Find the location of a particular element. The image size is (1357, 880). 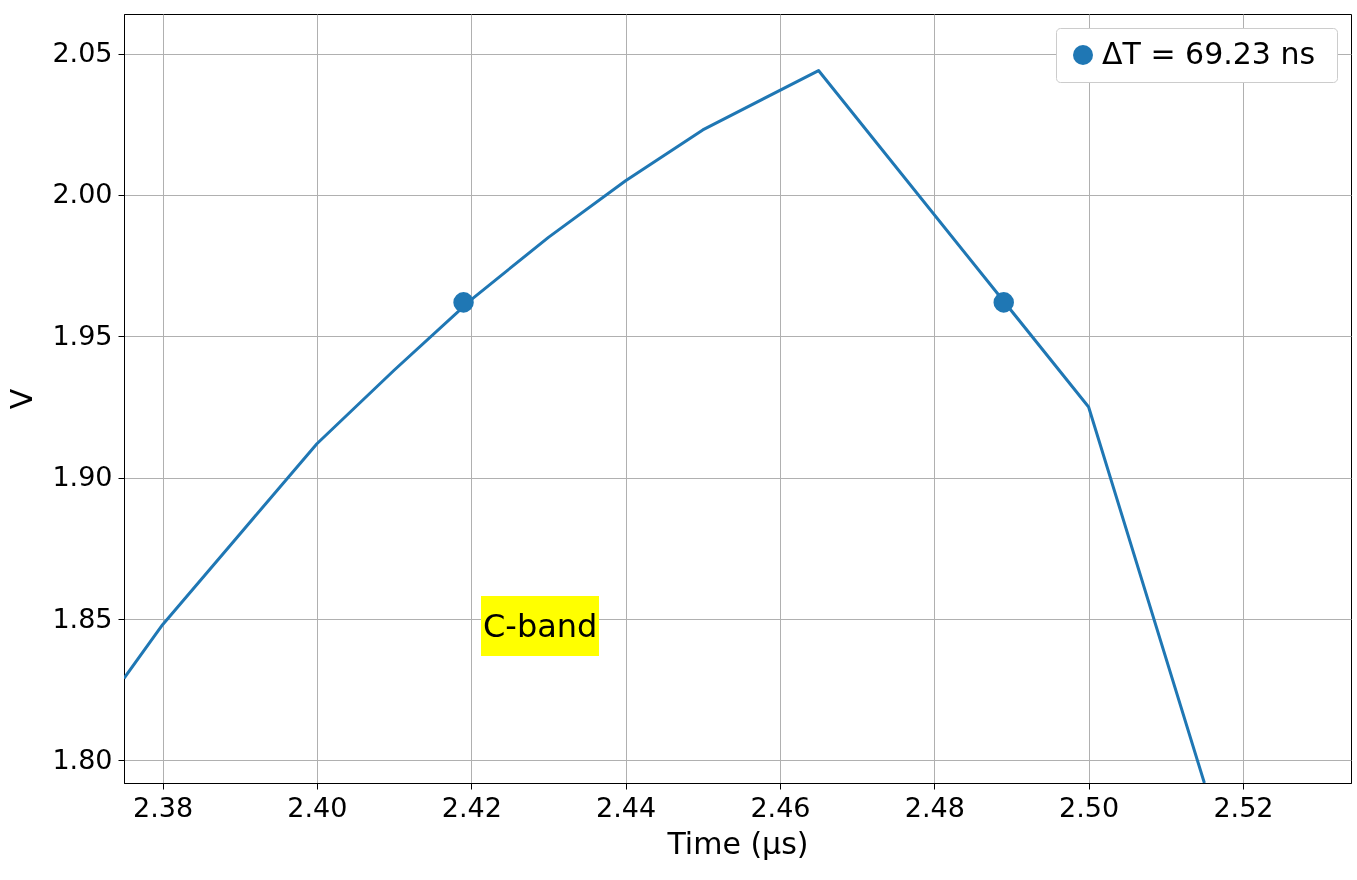

x-tick-label: 2.48 is located at coordinates (934, 807).